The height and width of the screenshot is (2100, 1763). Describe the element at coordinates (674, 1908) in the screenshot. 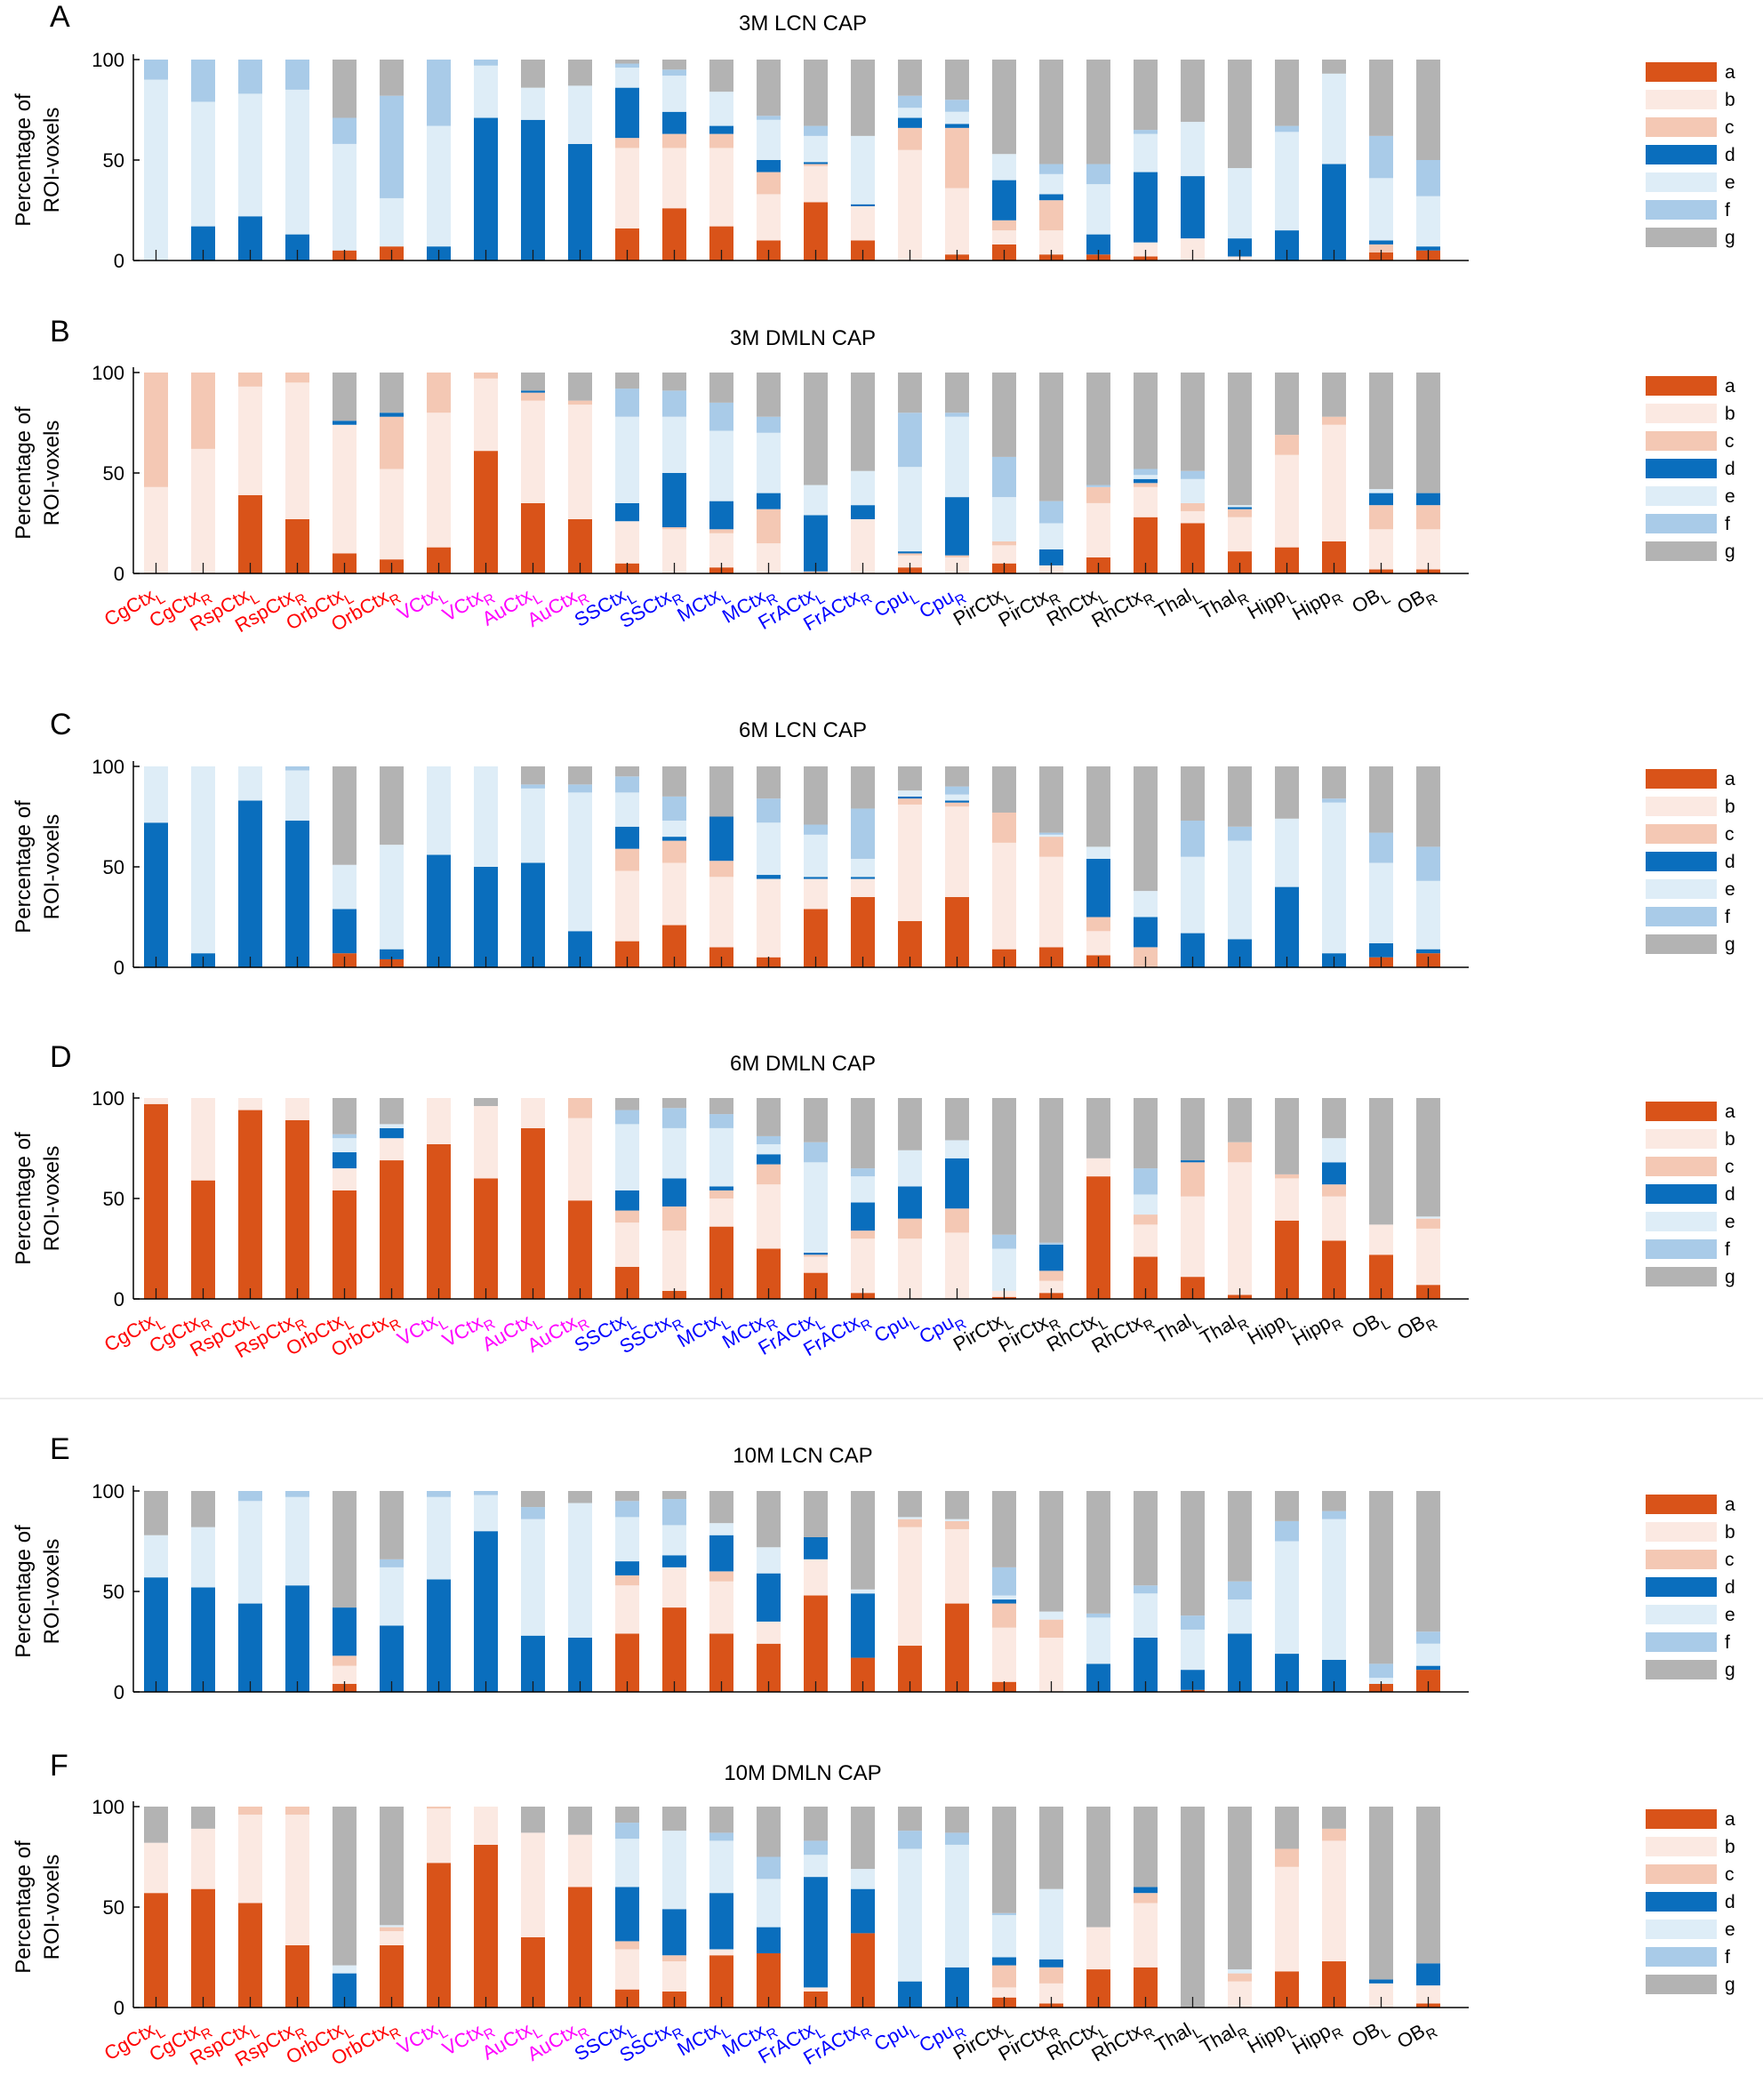

I see `bar-SSCtx-R` at that location.